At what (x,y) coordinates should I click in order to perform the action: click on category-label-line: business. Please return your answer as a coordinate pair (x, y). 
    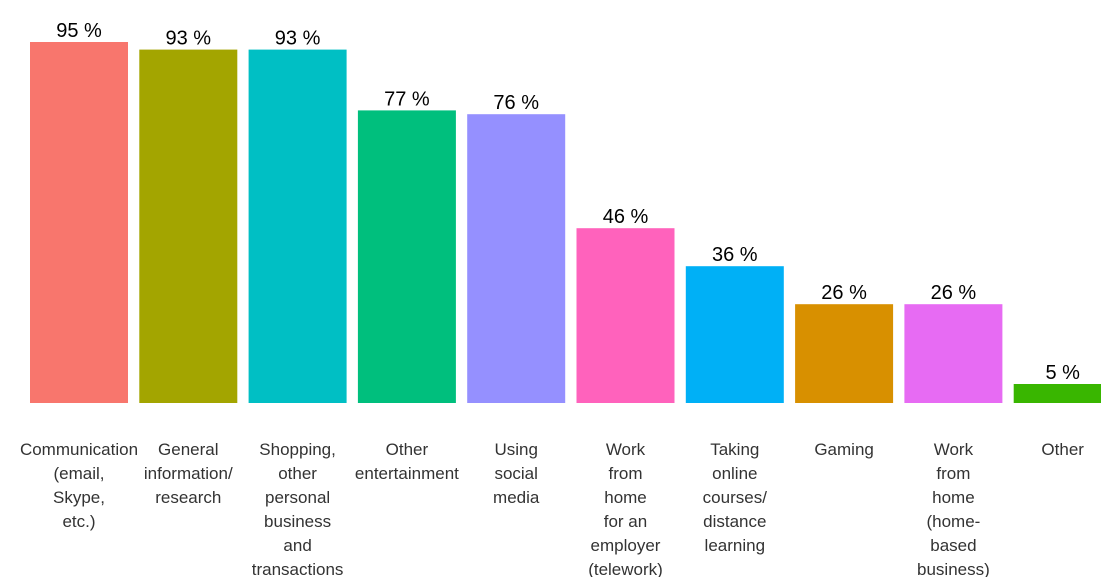
    Looking at the image, I should click on (297, 521).